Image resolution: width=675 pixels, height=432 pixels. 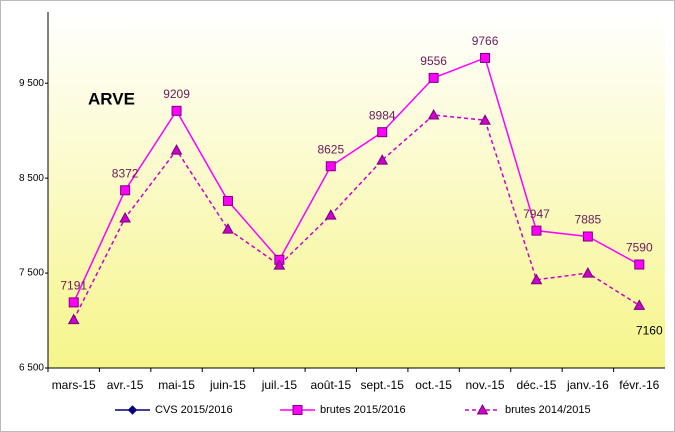 I want to click on x-tick-label: oct.-15, so click(x=433, y=385).